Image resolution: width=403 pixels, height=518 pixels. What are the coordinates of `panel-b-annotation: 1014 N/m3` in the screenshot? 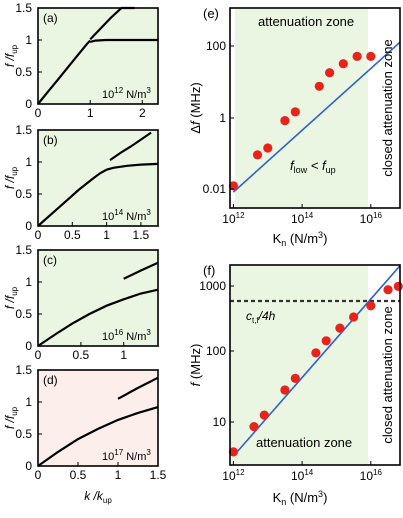 It's located at (126, 215).